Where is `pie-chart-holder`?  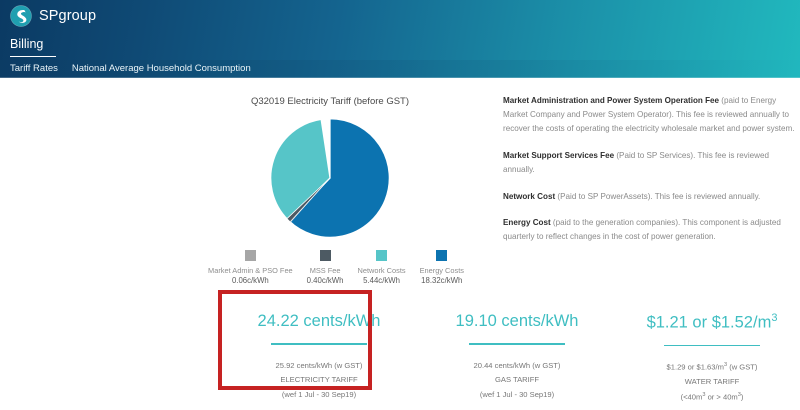 pie-chart-holder is located at coordinates (330, 178).